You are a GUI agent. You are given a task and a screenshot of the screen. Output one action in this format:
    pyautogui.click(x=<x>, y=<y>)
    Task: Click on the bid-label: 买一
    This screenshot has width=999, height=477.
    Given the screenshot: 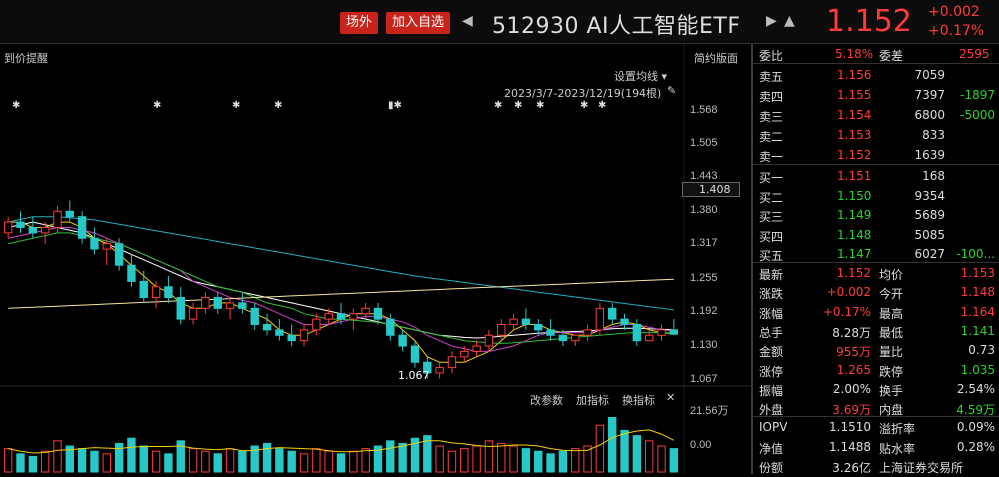 What is the action you would take?
    pyautogui.click(x=771, y=178)
    